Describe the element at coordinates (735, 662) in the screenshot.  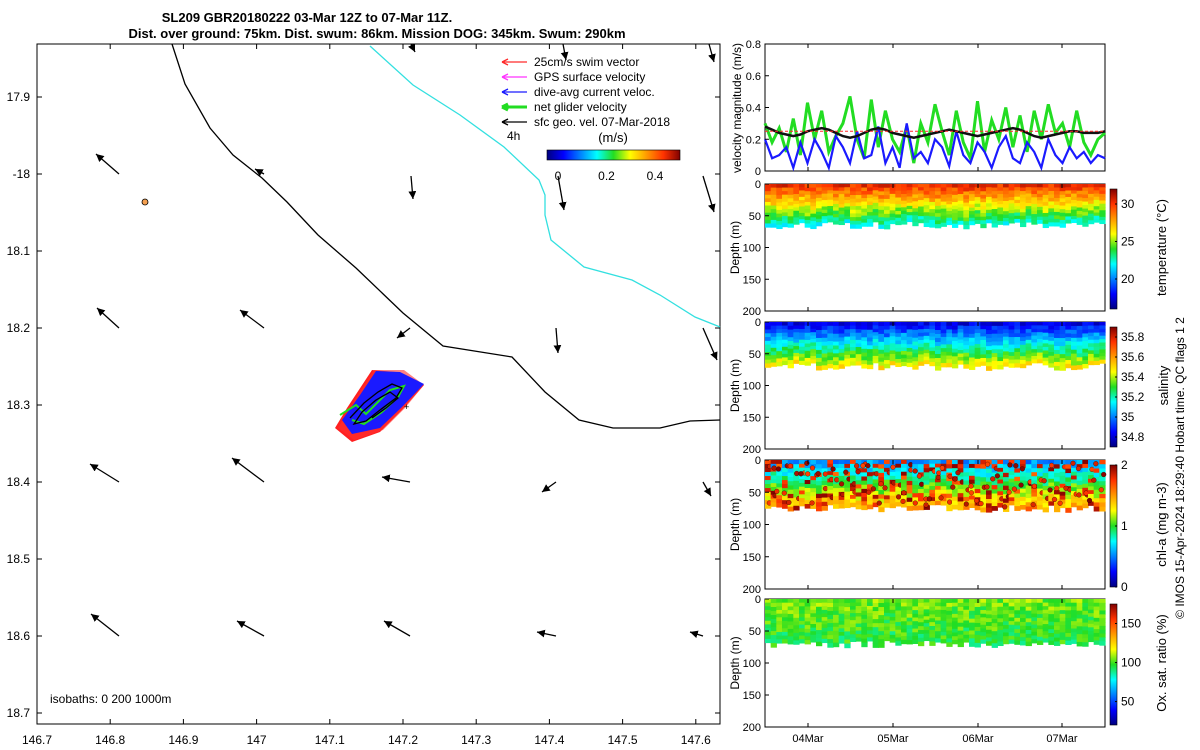
I see `section-ylabel: Depth (m)` at that location.